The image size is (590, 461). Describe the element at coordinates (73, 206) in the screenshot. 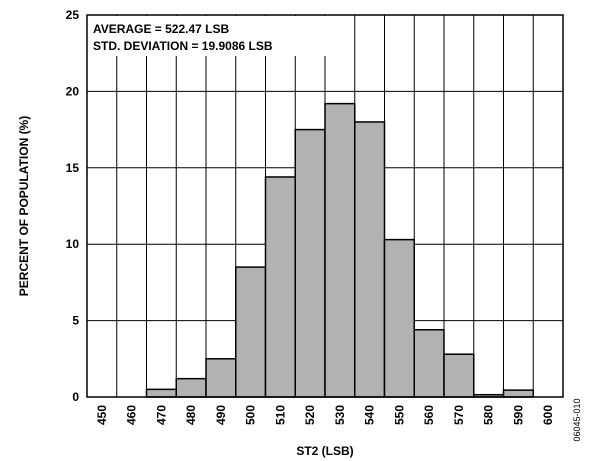

I see `y-tick-labels: 0 5 10 15 20 25` at that location.